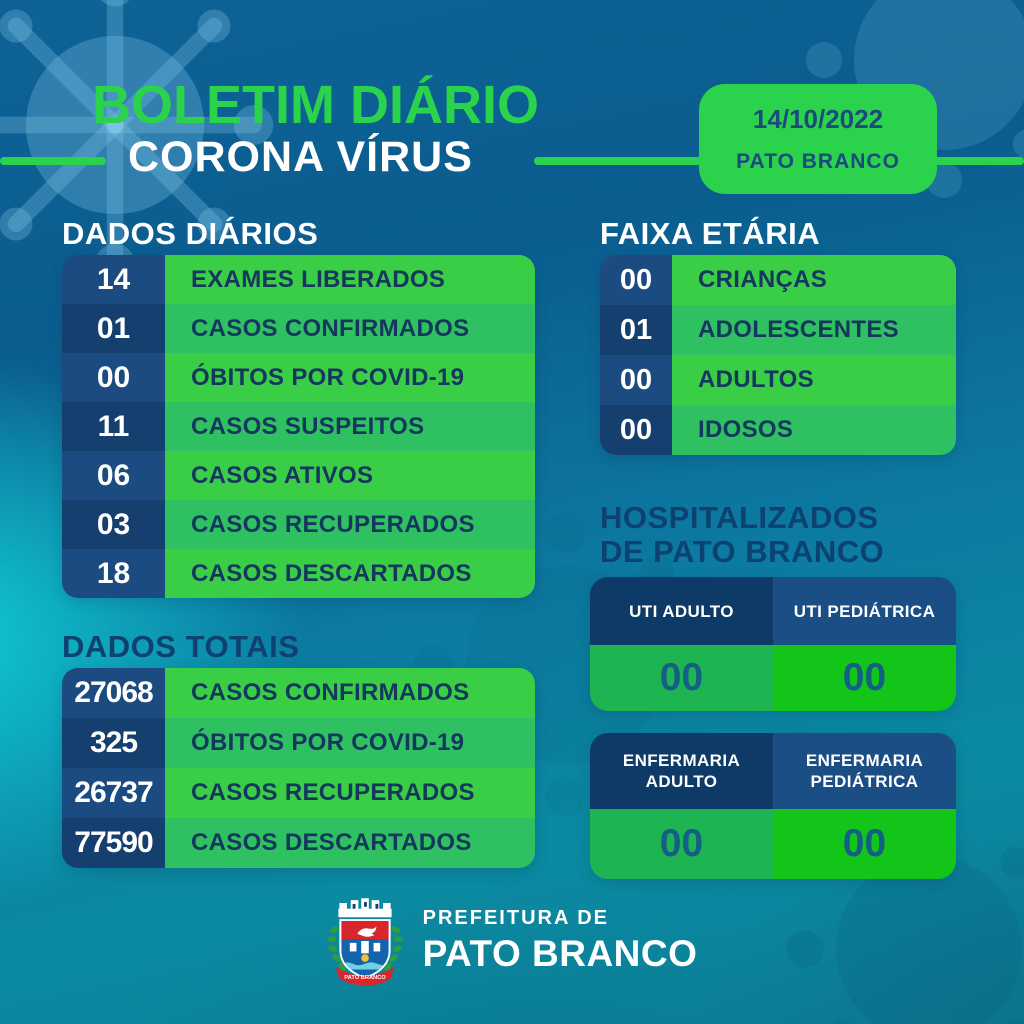 Image resolution: width=1024 pixels, height=1024 pixels. I want to click on table-row: 14 EXAMES LIBERADOS, so click(298, 279).